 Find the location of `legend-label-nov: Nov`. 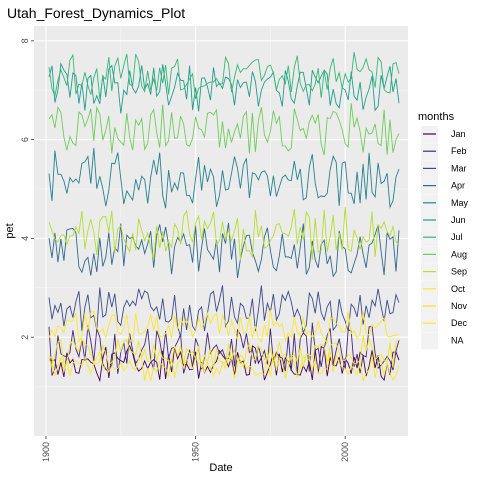

legend-label-nov: Nov is located at coordinates (459, 306).